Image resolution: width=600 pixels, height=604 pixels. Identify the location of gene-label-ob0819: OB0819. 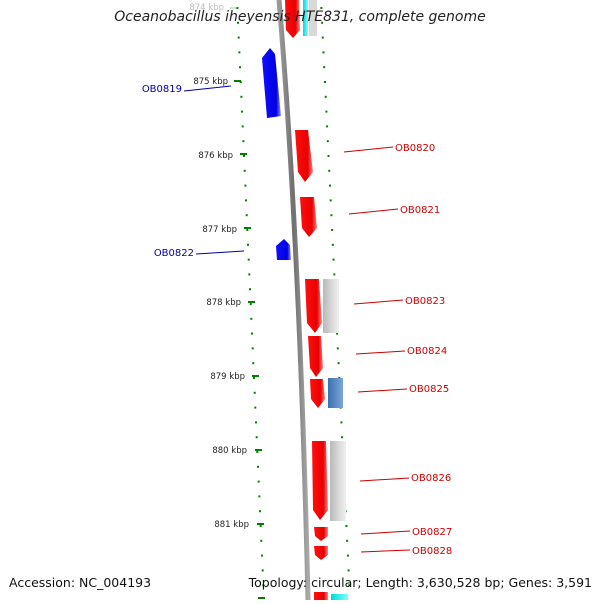
(162, 89).